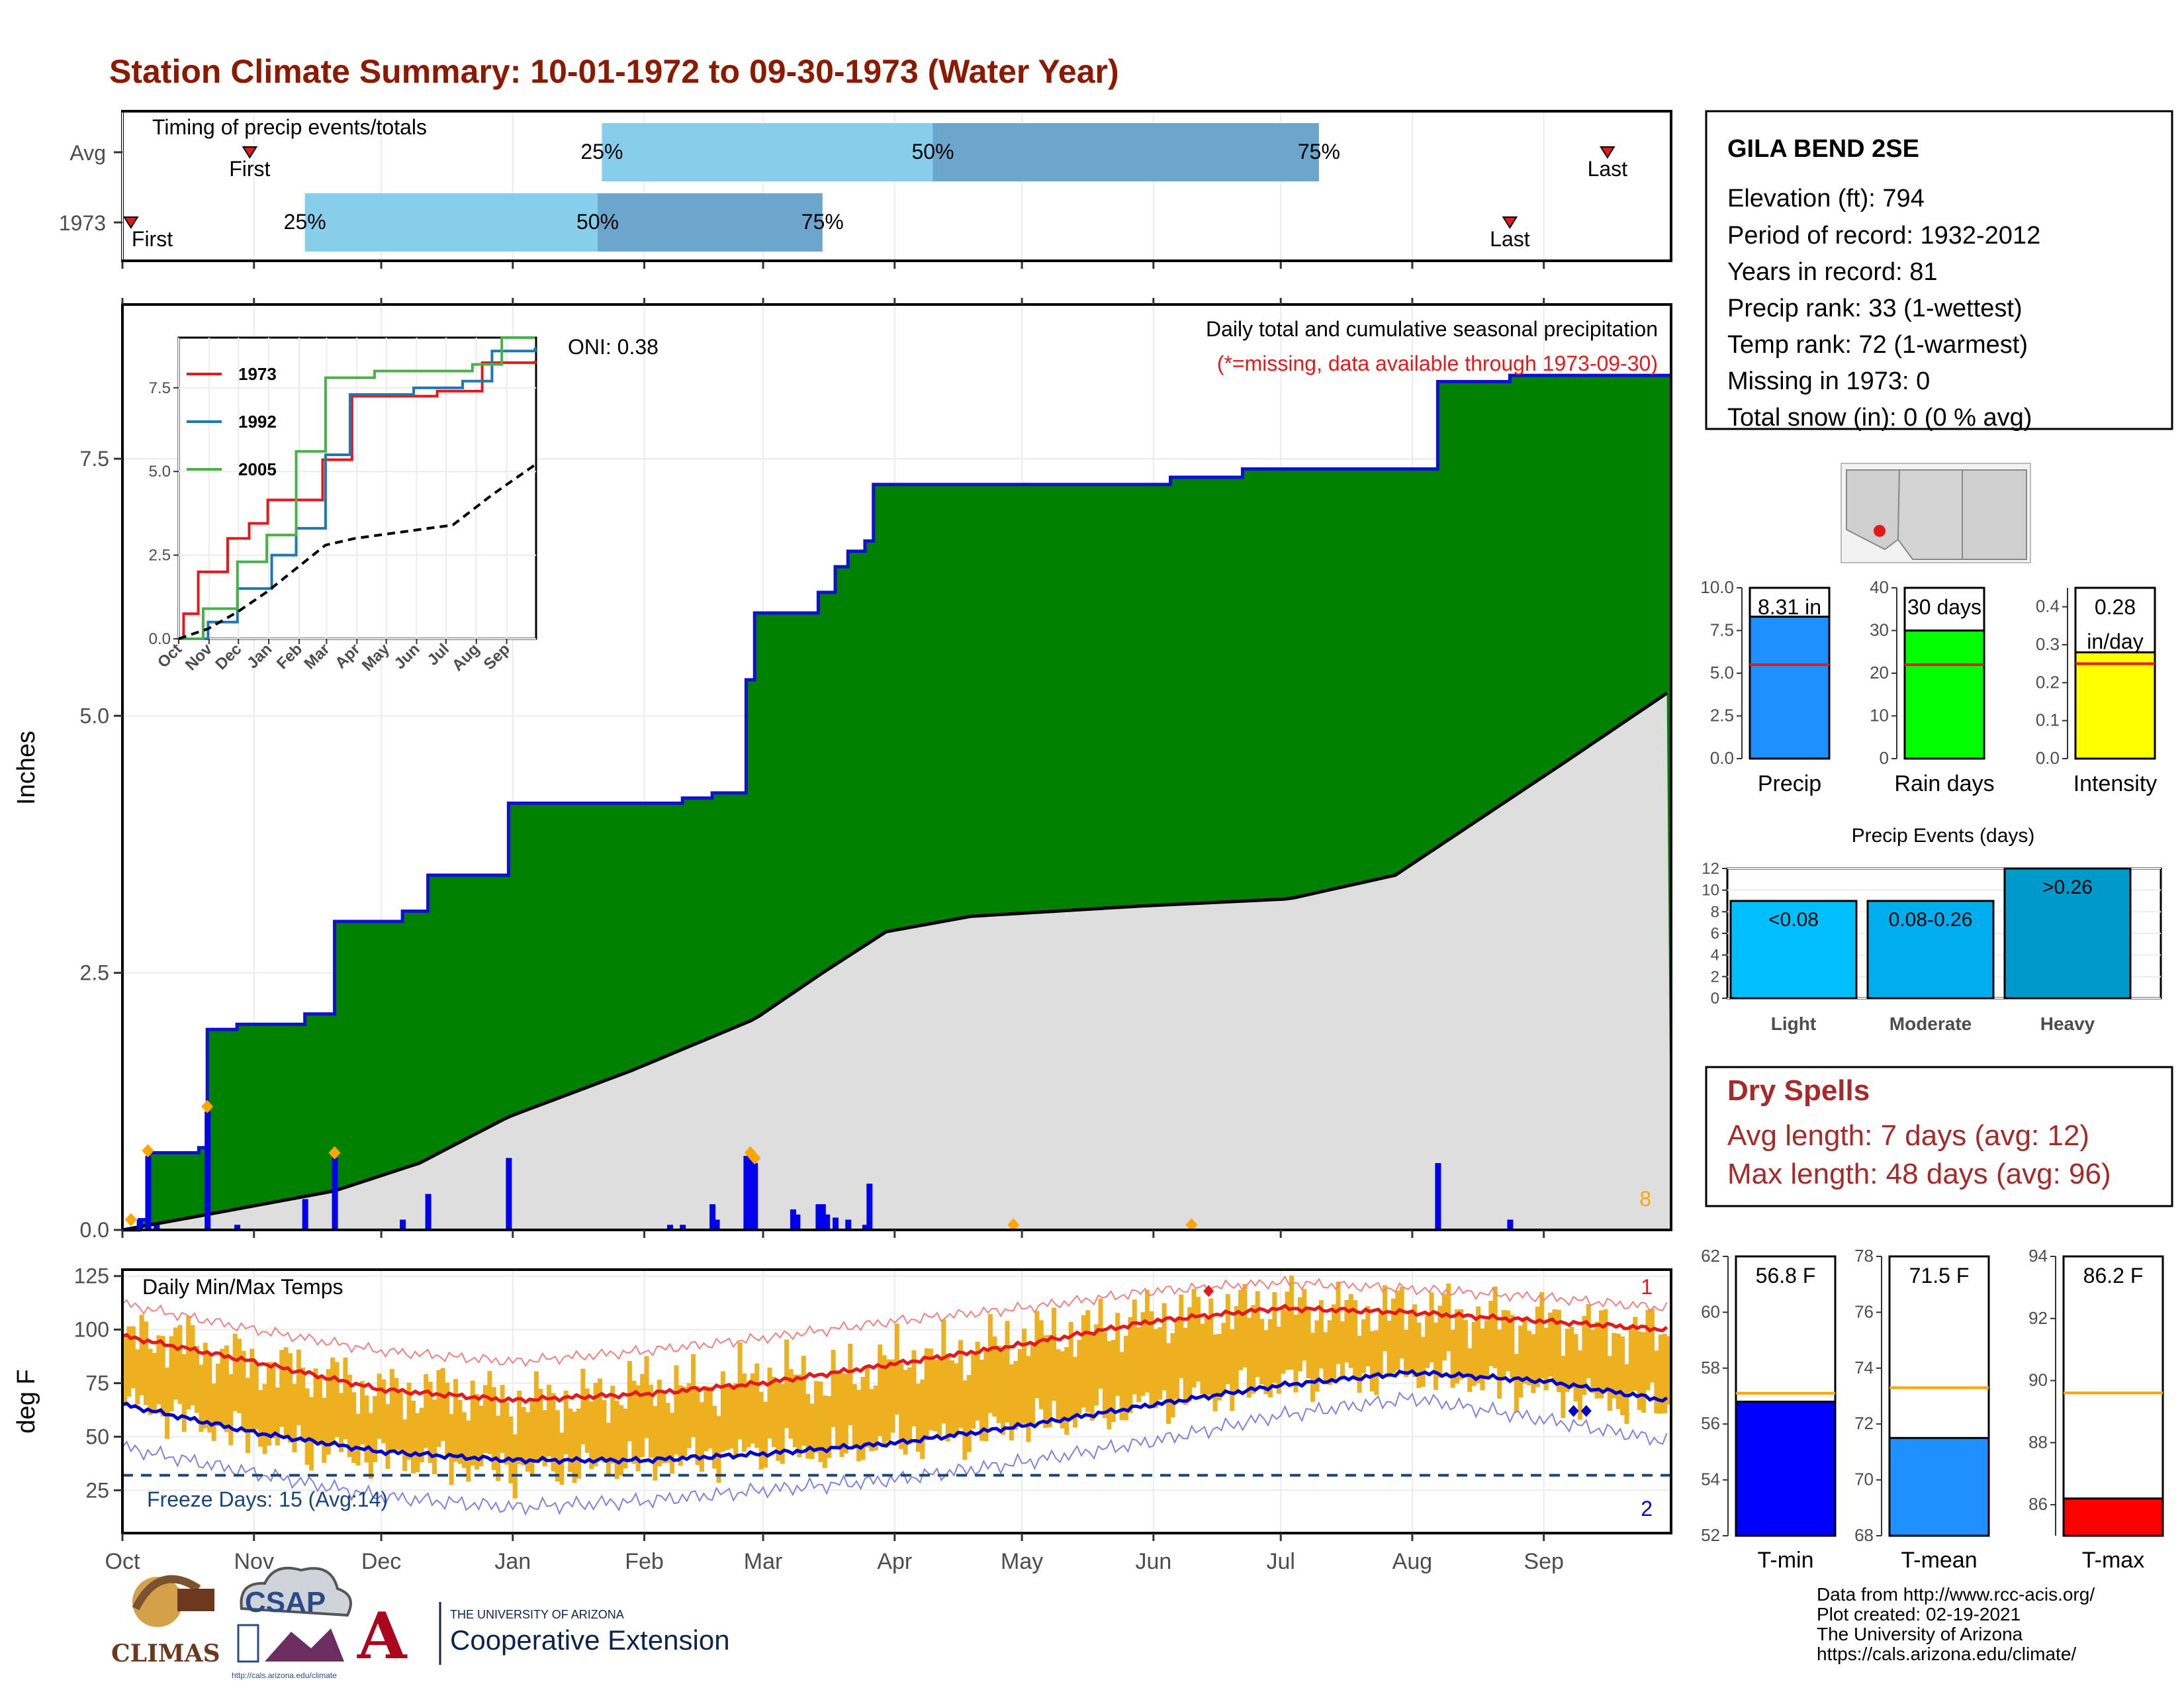 The height and width of the screenshot is (1688, 2184). Describe the element at coordinates (2115, 705) in the screenshot. I see `total-bar-intensity` at that location.